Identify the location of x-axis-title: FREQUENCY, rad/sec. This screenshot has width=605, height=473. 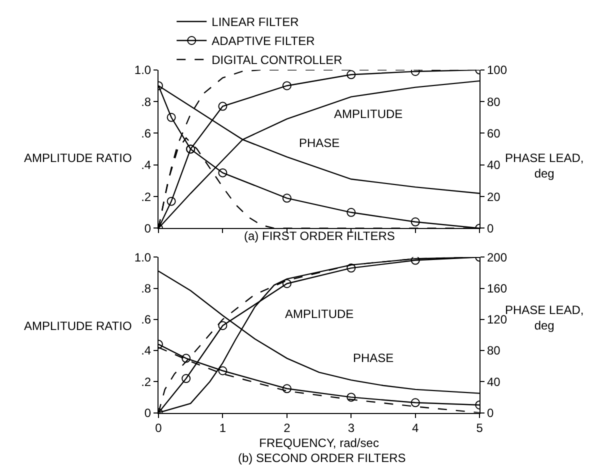
(319, 443).